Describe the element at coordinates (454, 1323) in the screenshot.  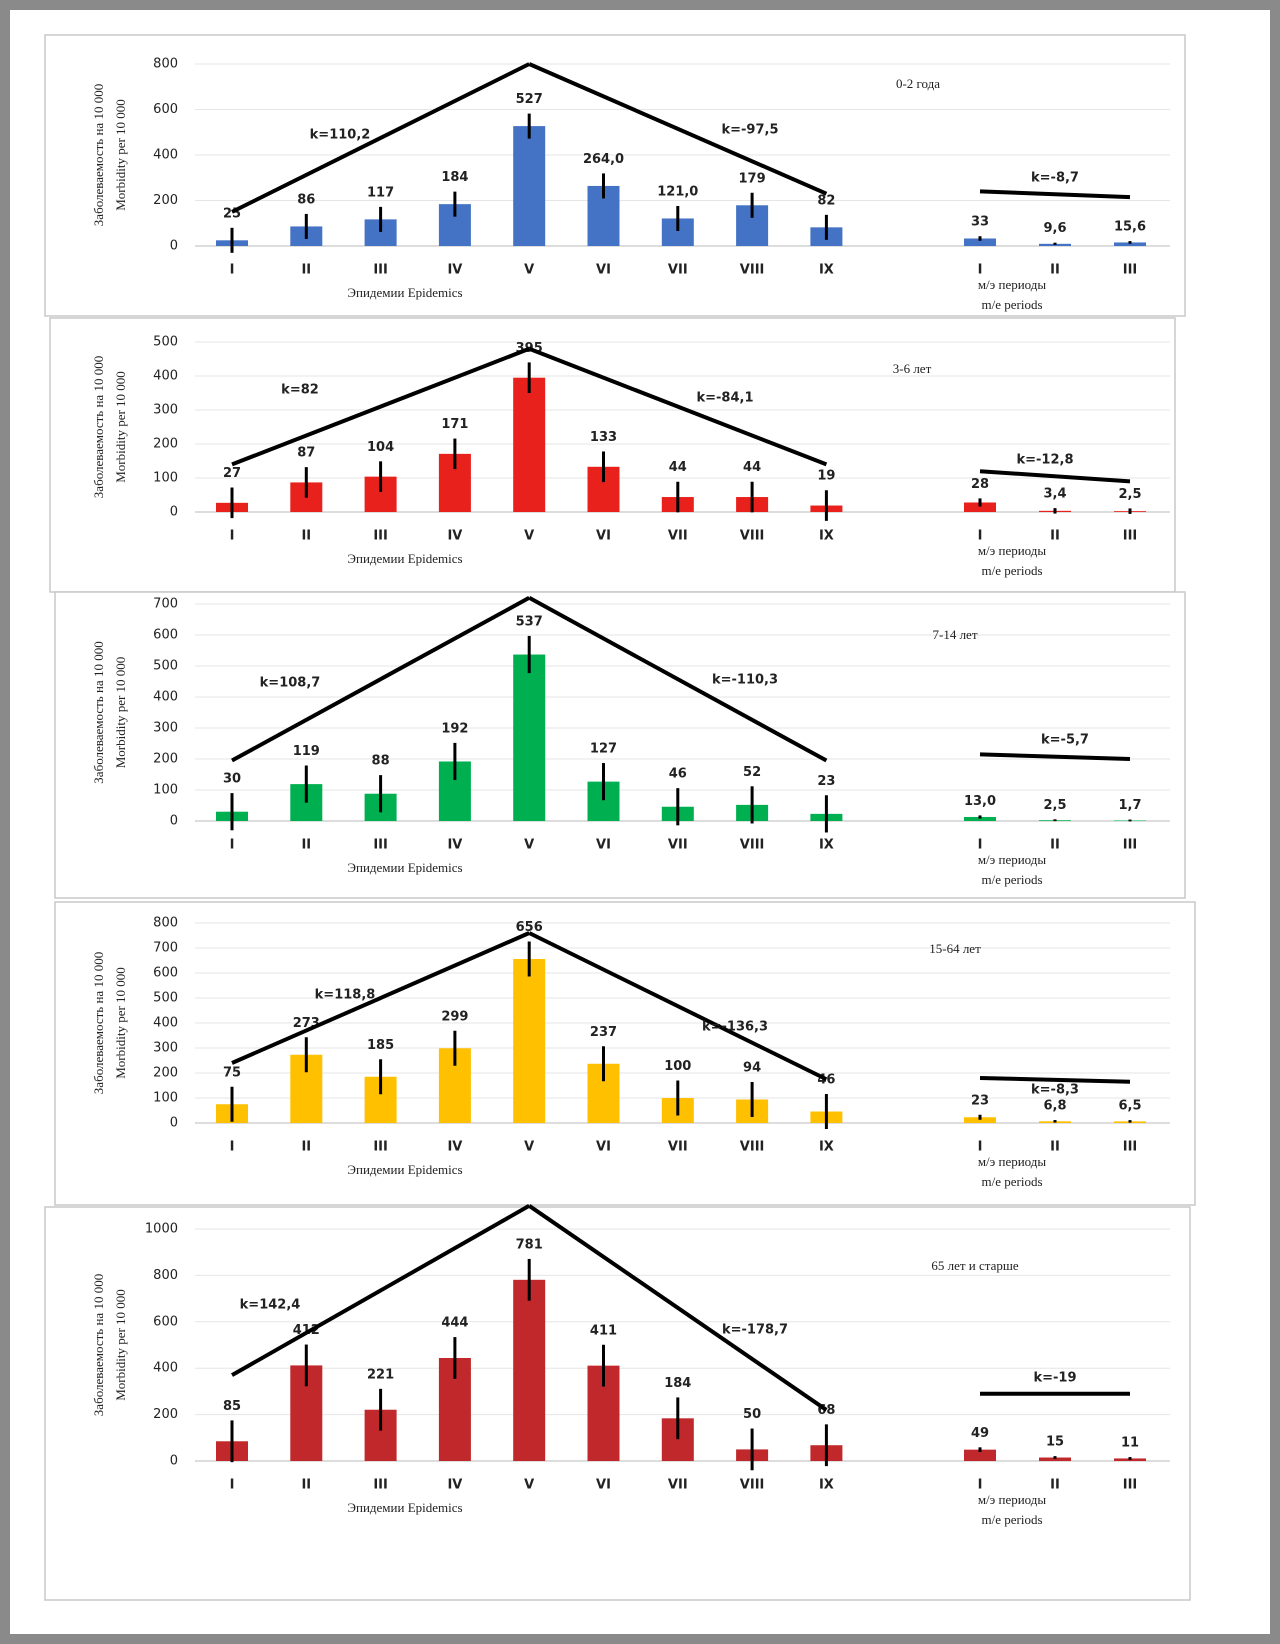
I see `value-label: 444` at that location.